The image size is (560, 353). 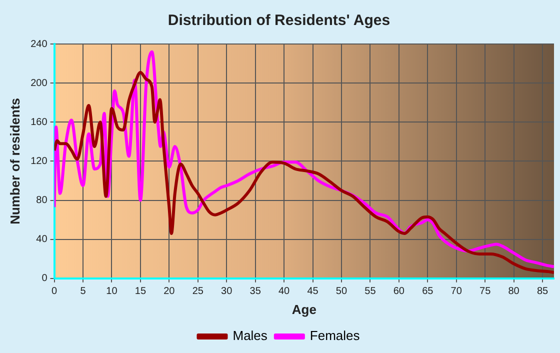 What do you see at coordinates (370, 292) in the screenshot?
I see `x-tick-label: 55` at bounding box center [370, 292].